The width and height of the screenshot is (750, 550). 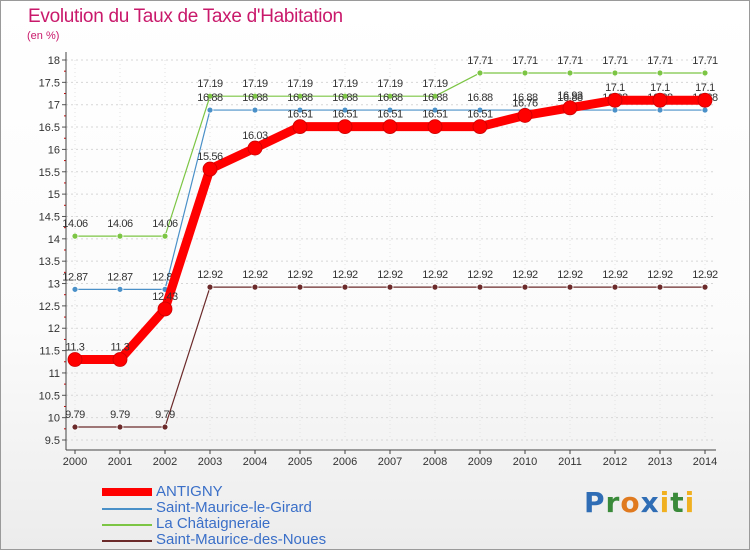 I want to click on logo-letter: o, so click(x=630, y=502).